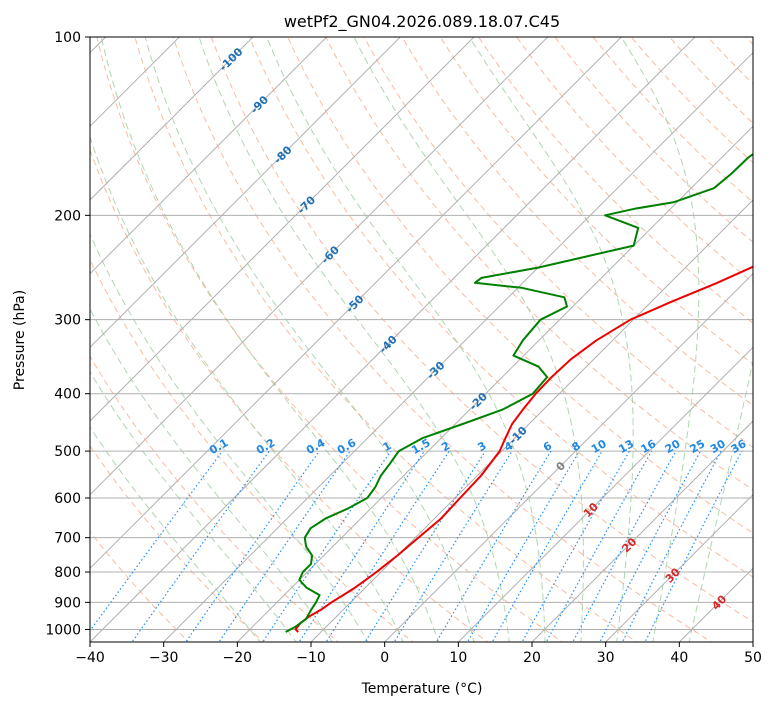  Describe the element at coordinates (67, 38) in the screenshot. I see `y-tick-label: 100` at that location.